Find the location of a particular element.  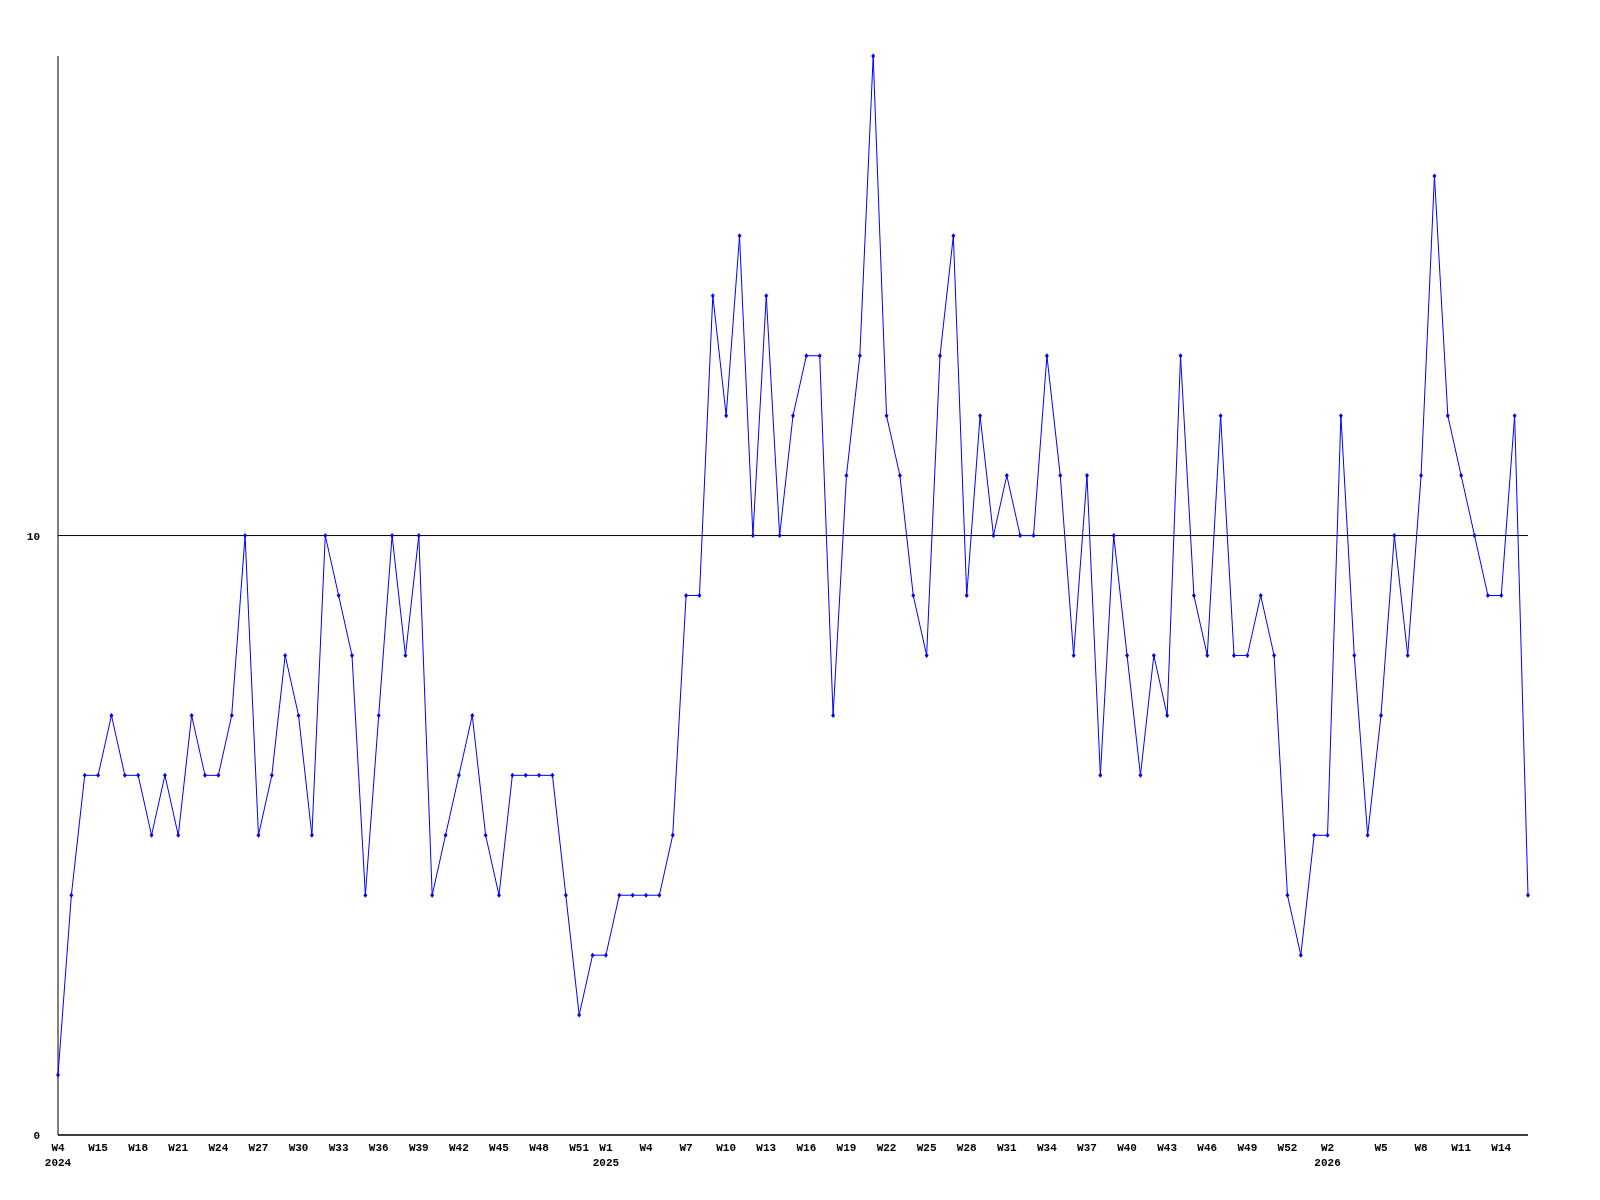

x-tick-label: W11 is located at coordinates (1461, 1148).